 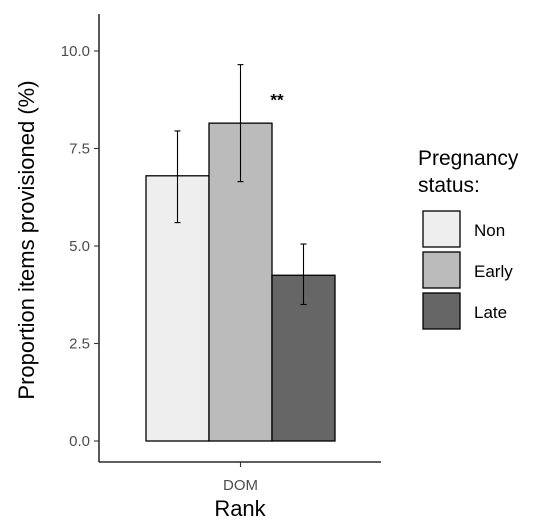 I want to click on x-tick-label: DOM, so click(x=240, y=485).